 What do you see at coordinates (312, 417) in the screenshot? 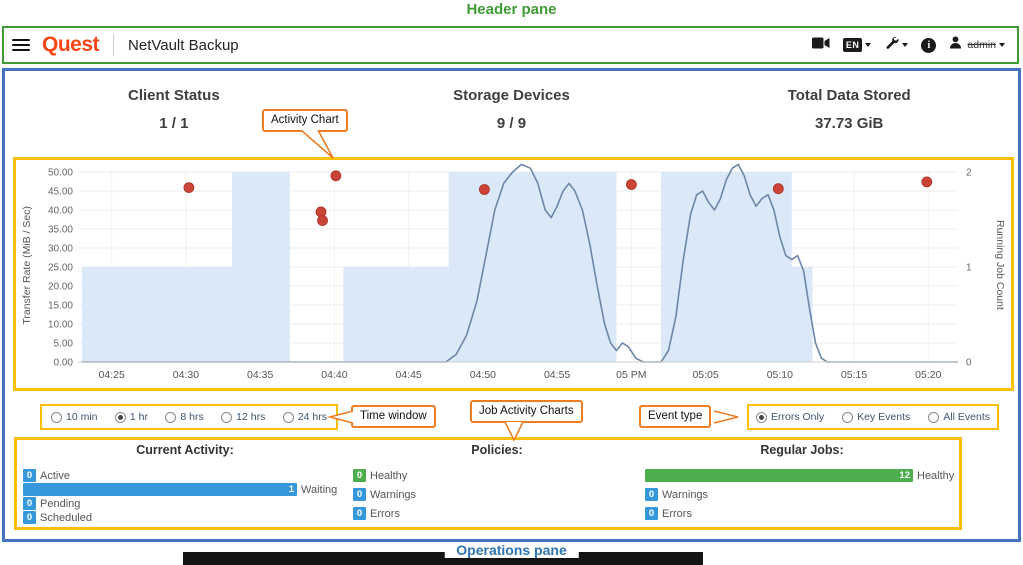
I see `radio-label: 24 hrs` at bounding box center [312, 417].